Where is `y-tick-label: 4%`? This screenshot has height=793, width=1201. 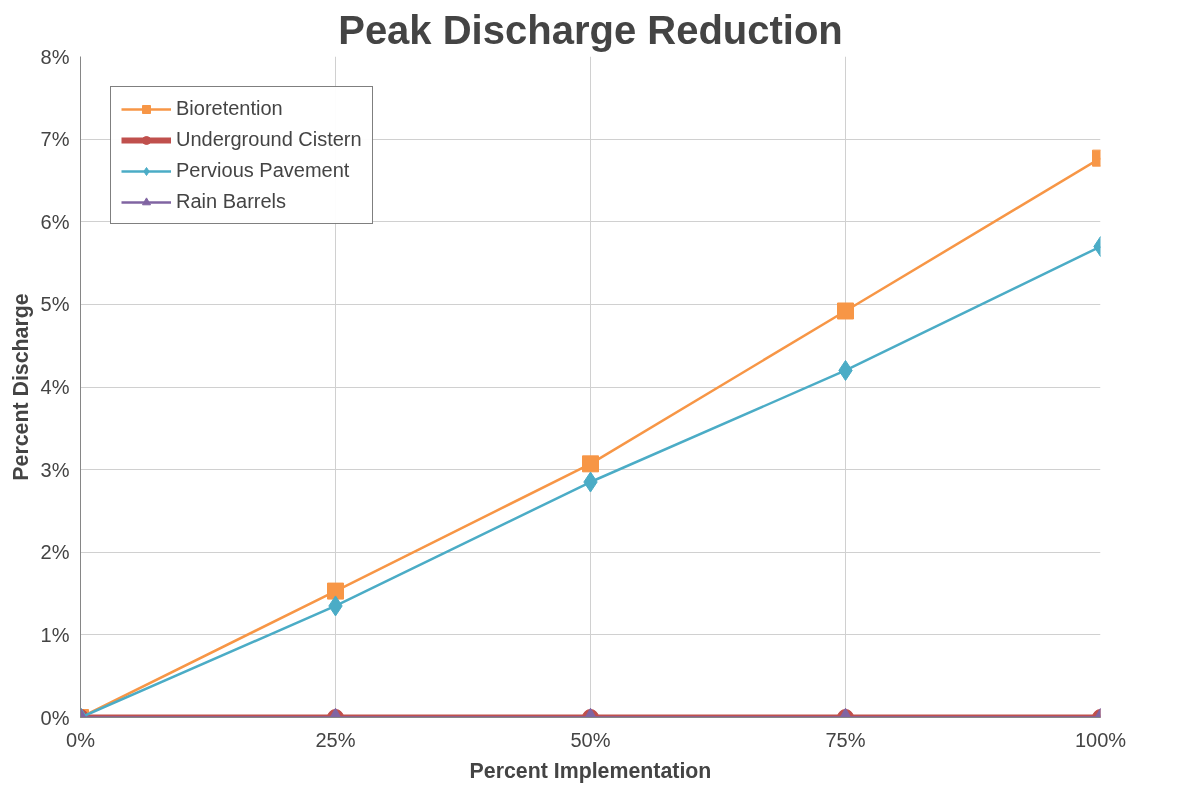
y-tick-label: 4% is located at coordinates (55, 387).